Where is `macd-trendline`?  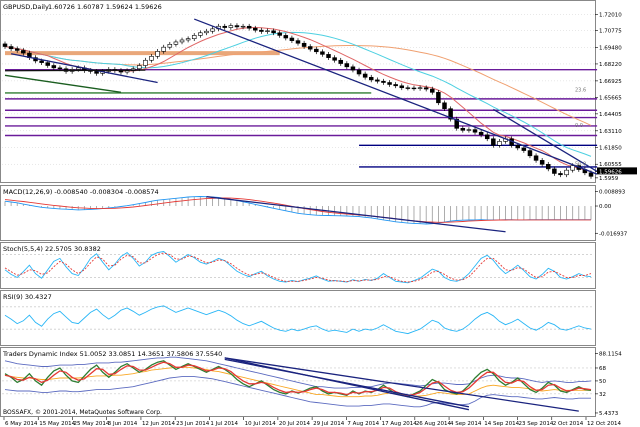
macd-trendline is located at coordinates (356, 214).